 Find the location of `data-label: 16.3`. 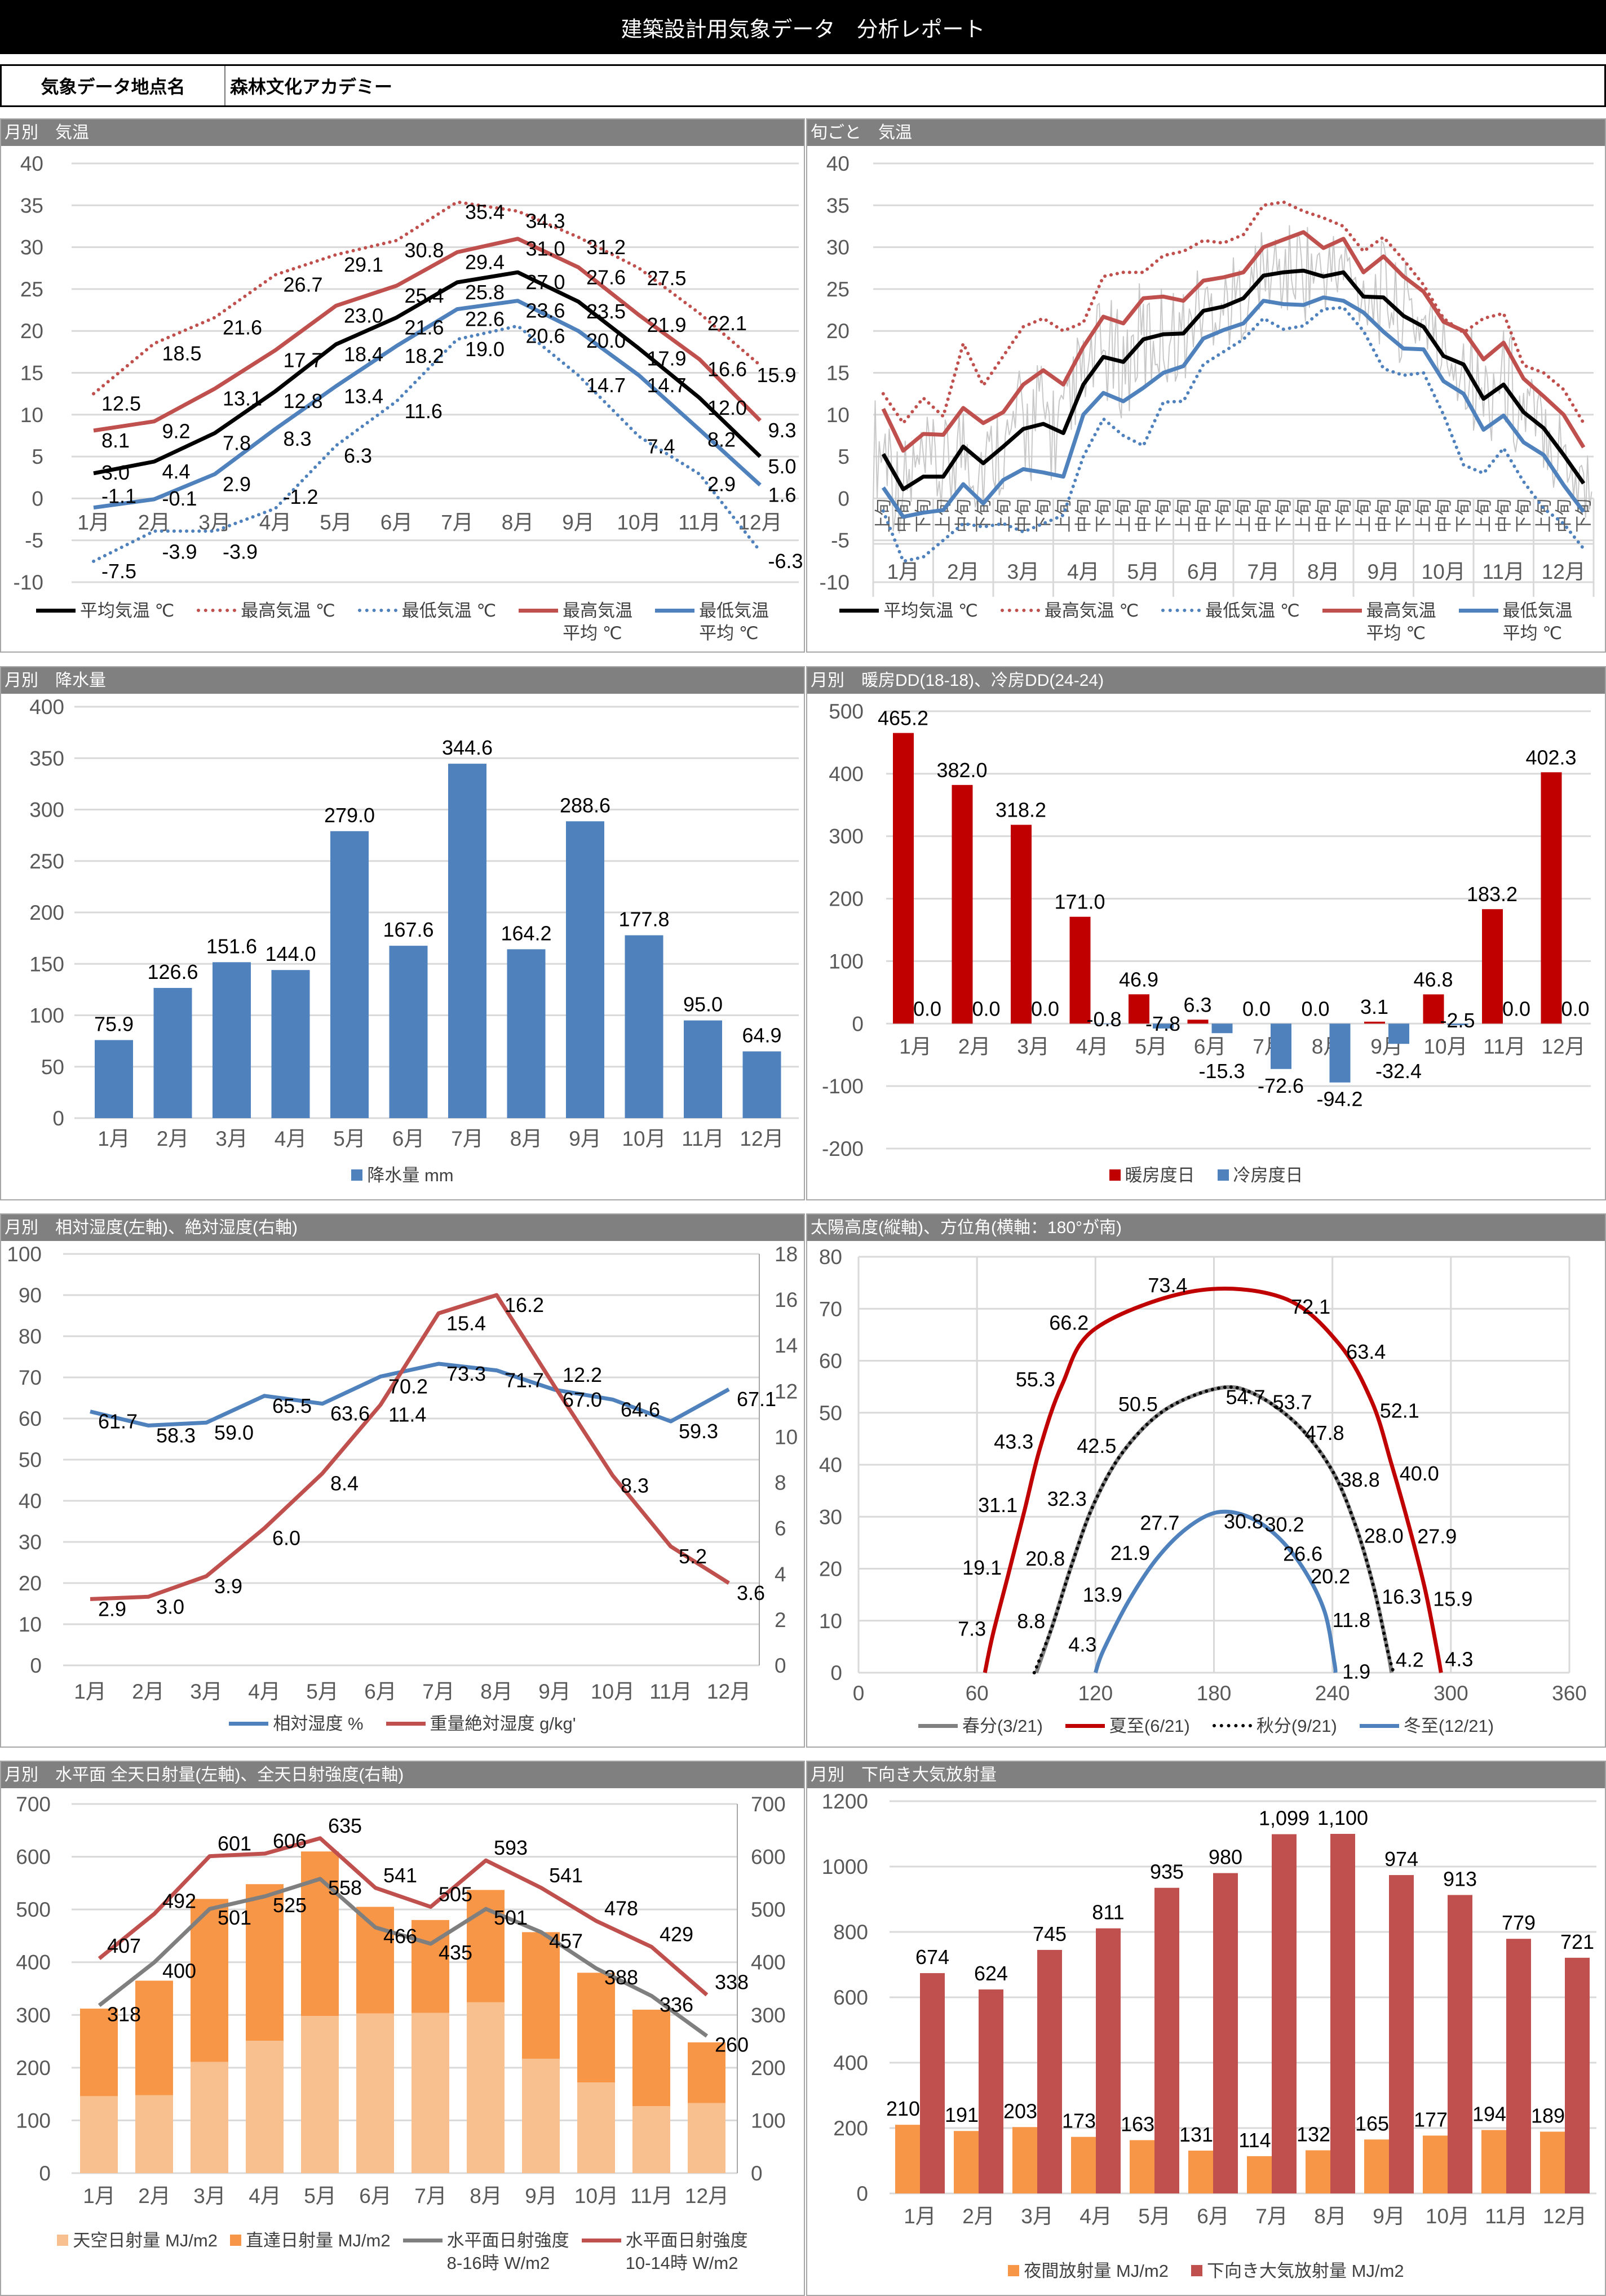

data-label: 16.3 is located at coordinates (1401, 1596).